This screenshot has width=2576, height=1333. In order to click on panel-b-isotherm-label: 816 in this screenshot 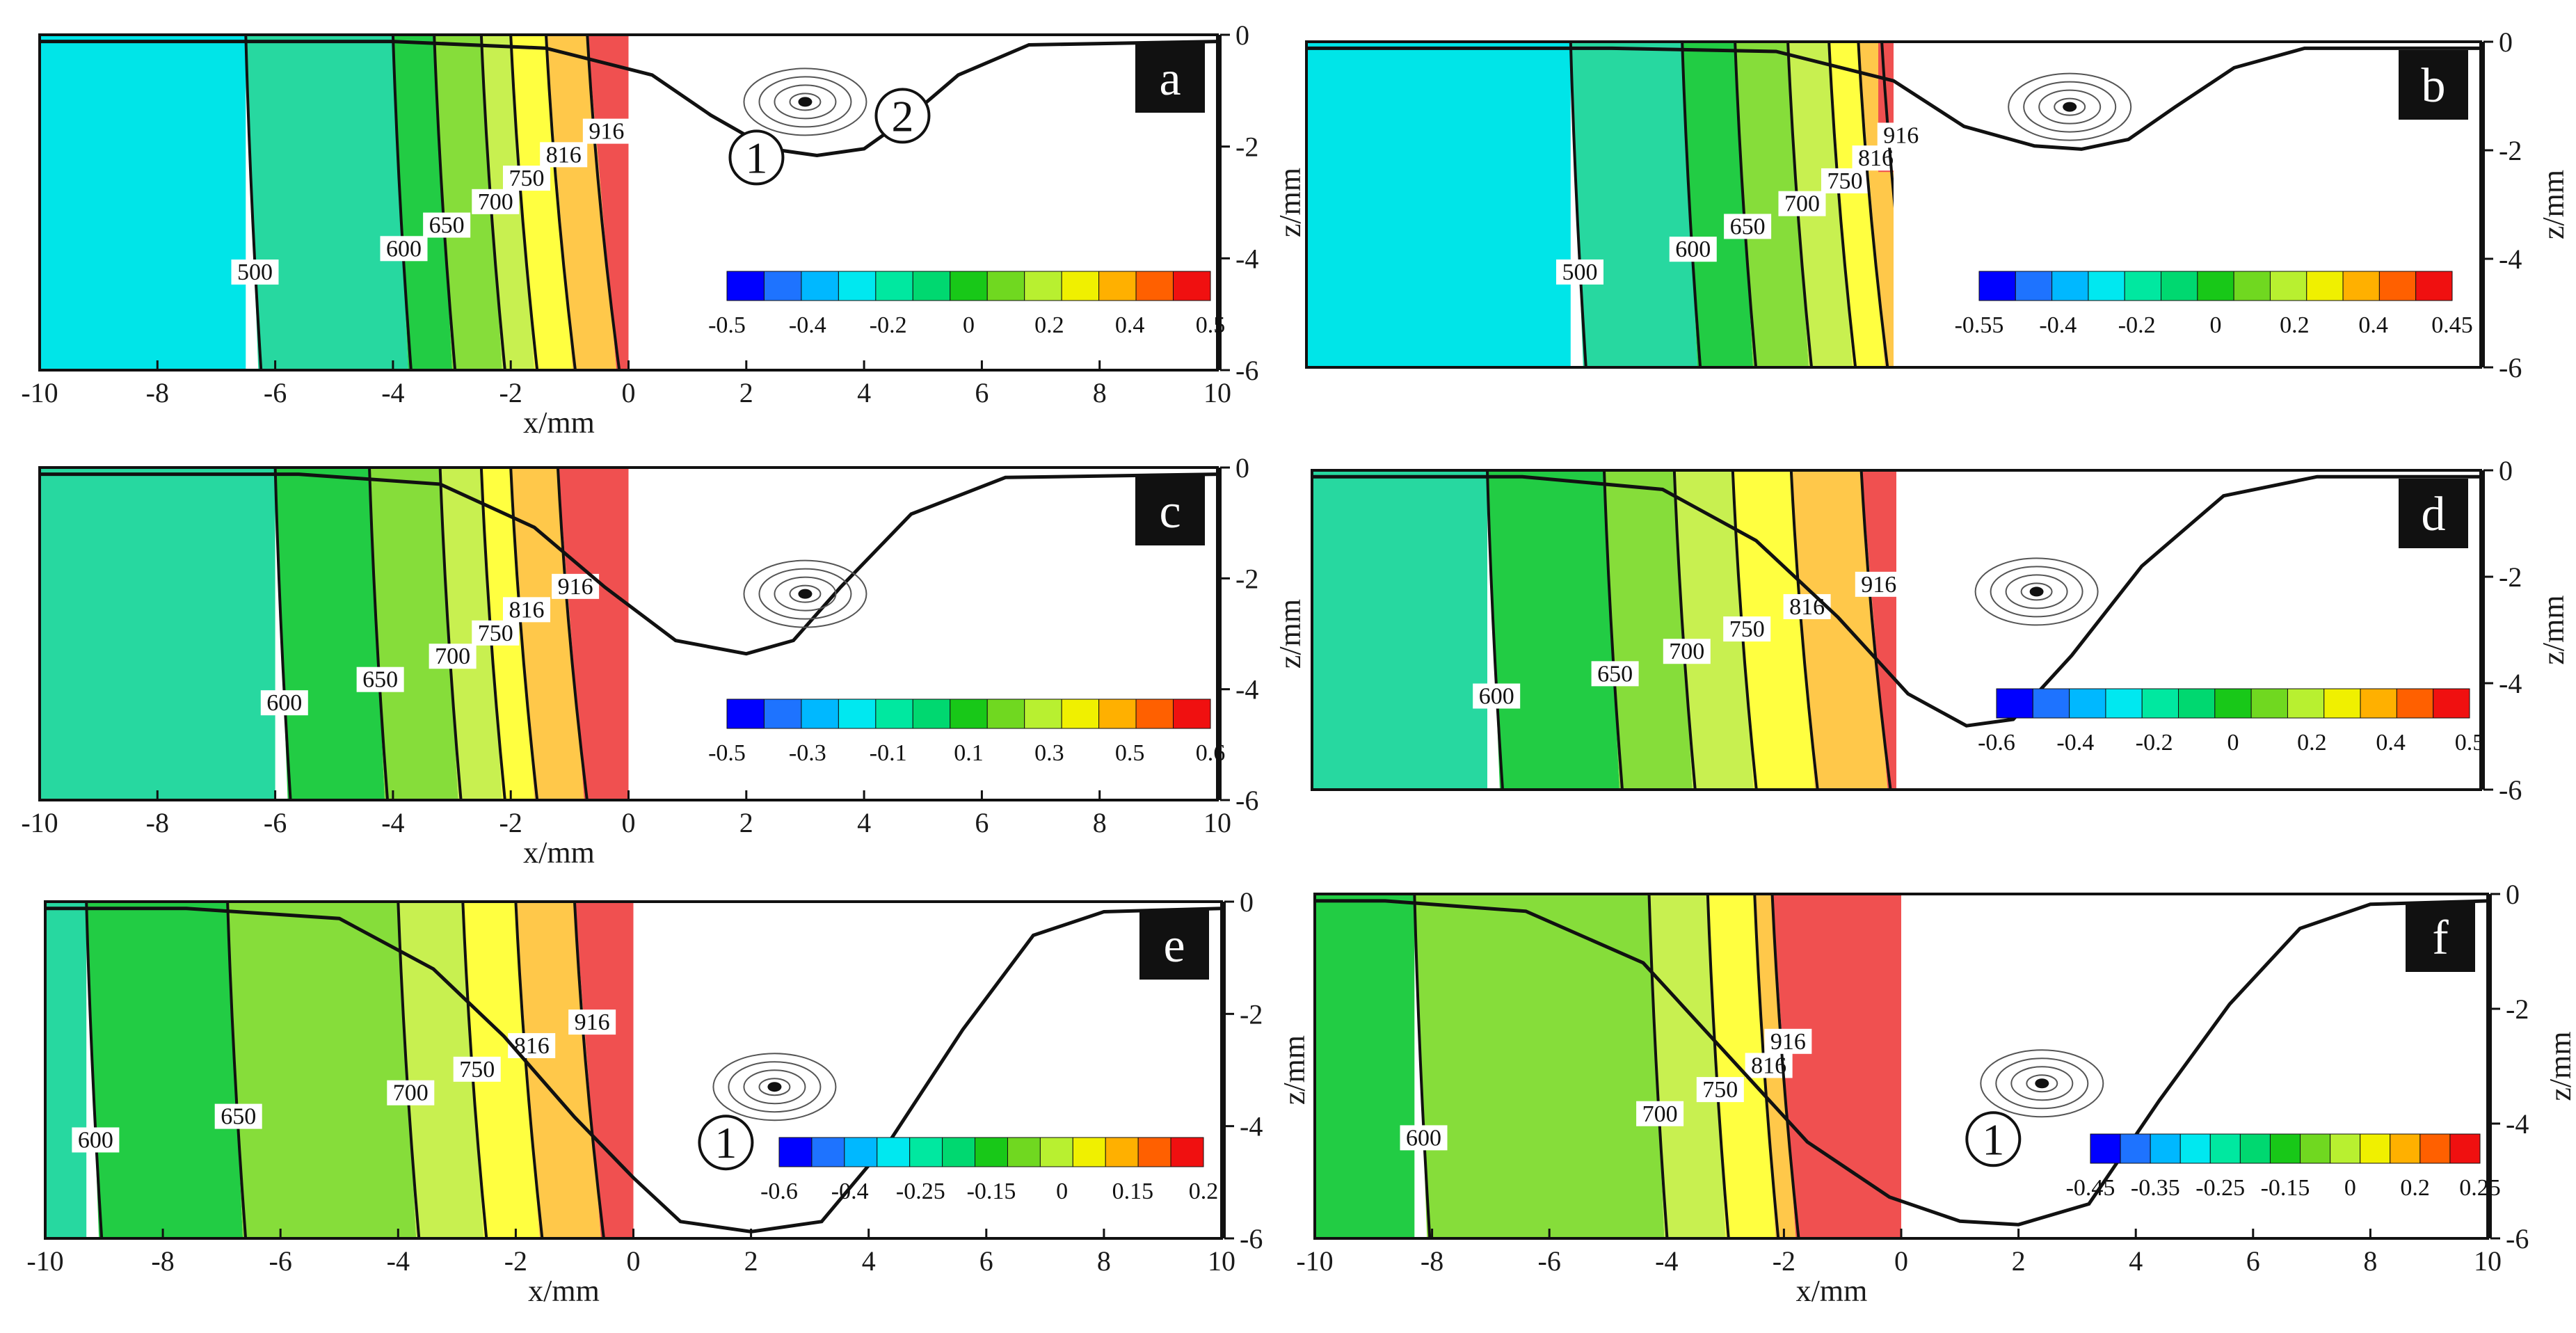, I will do `click(1876, 158)`.